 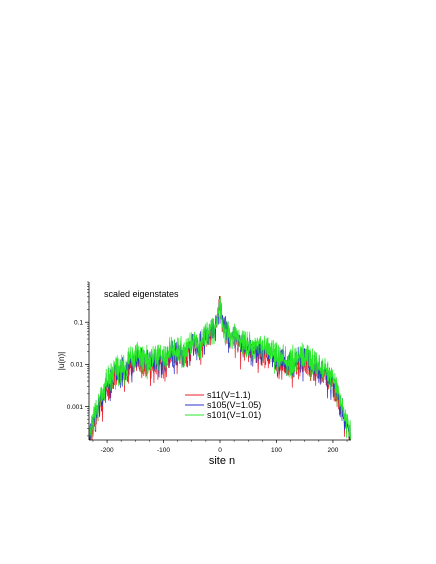 What do you see at coordinates (163, 450) in the screenshot?
I see `x-tick-label: -100` at bounding box center [163, 450].